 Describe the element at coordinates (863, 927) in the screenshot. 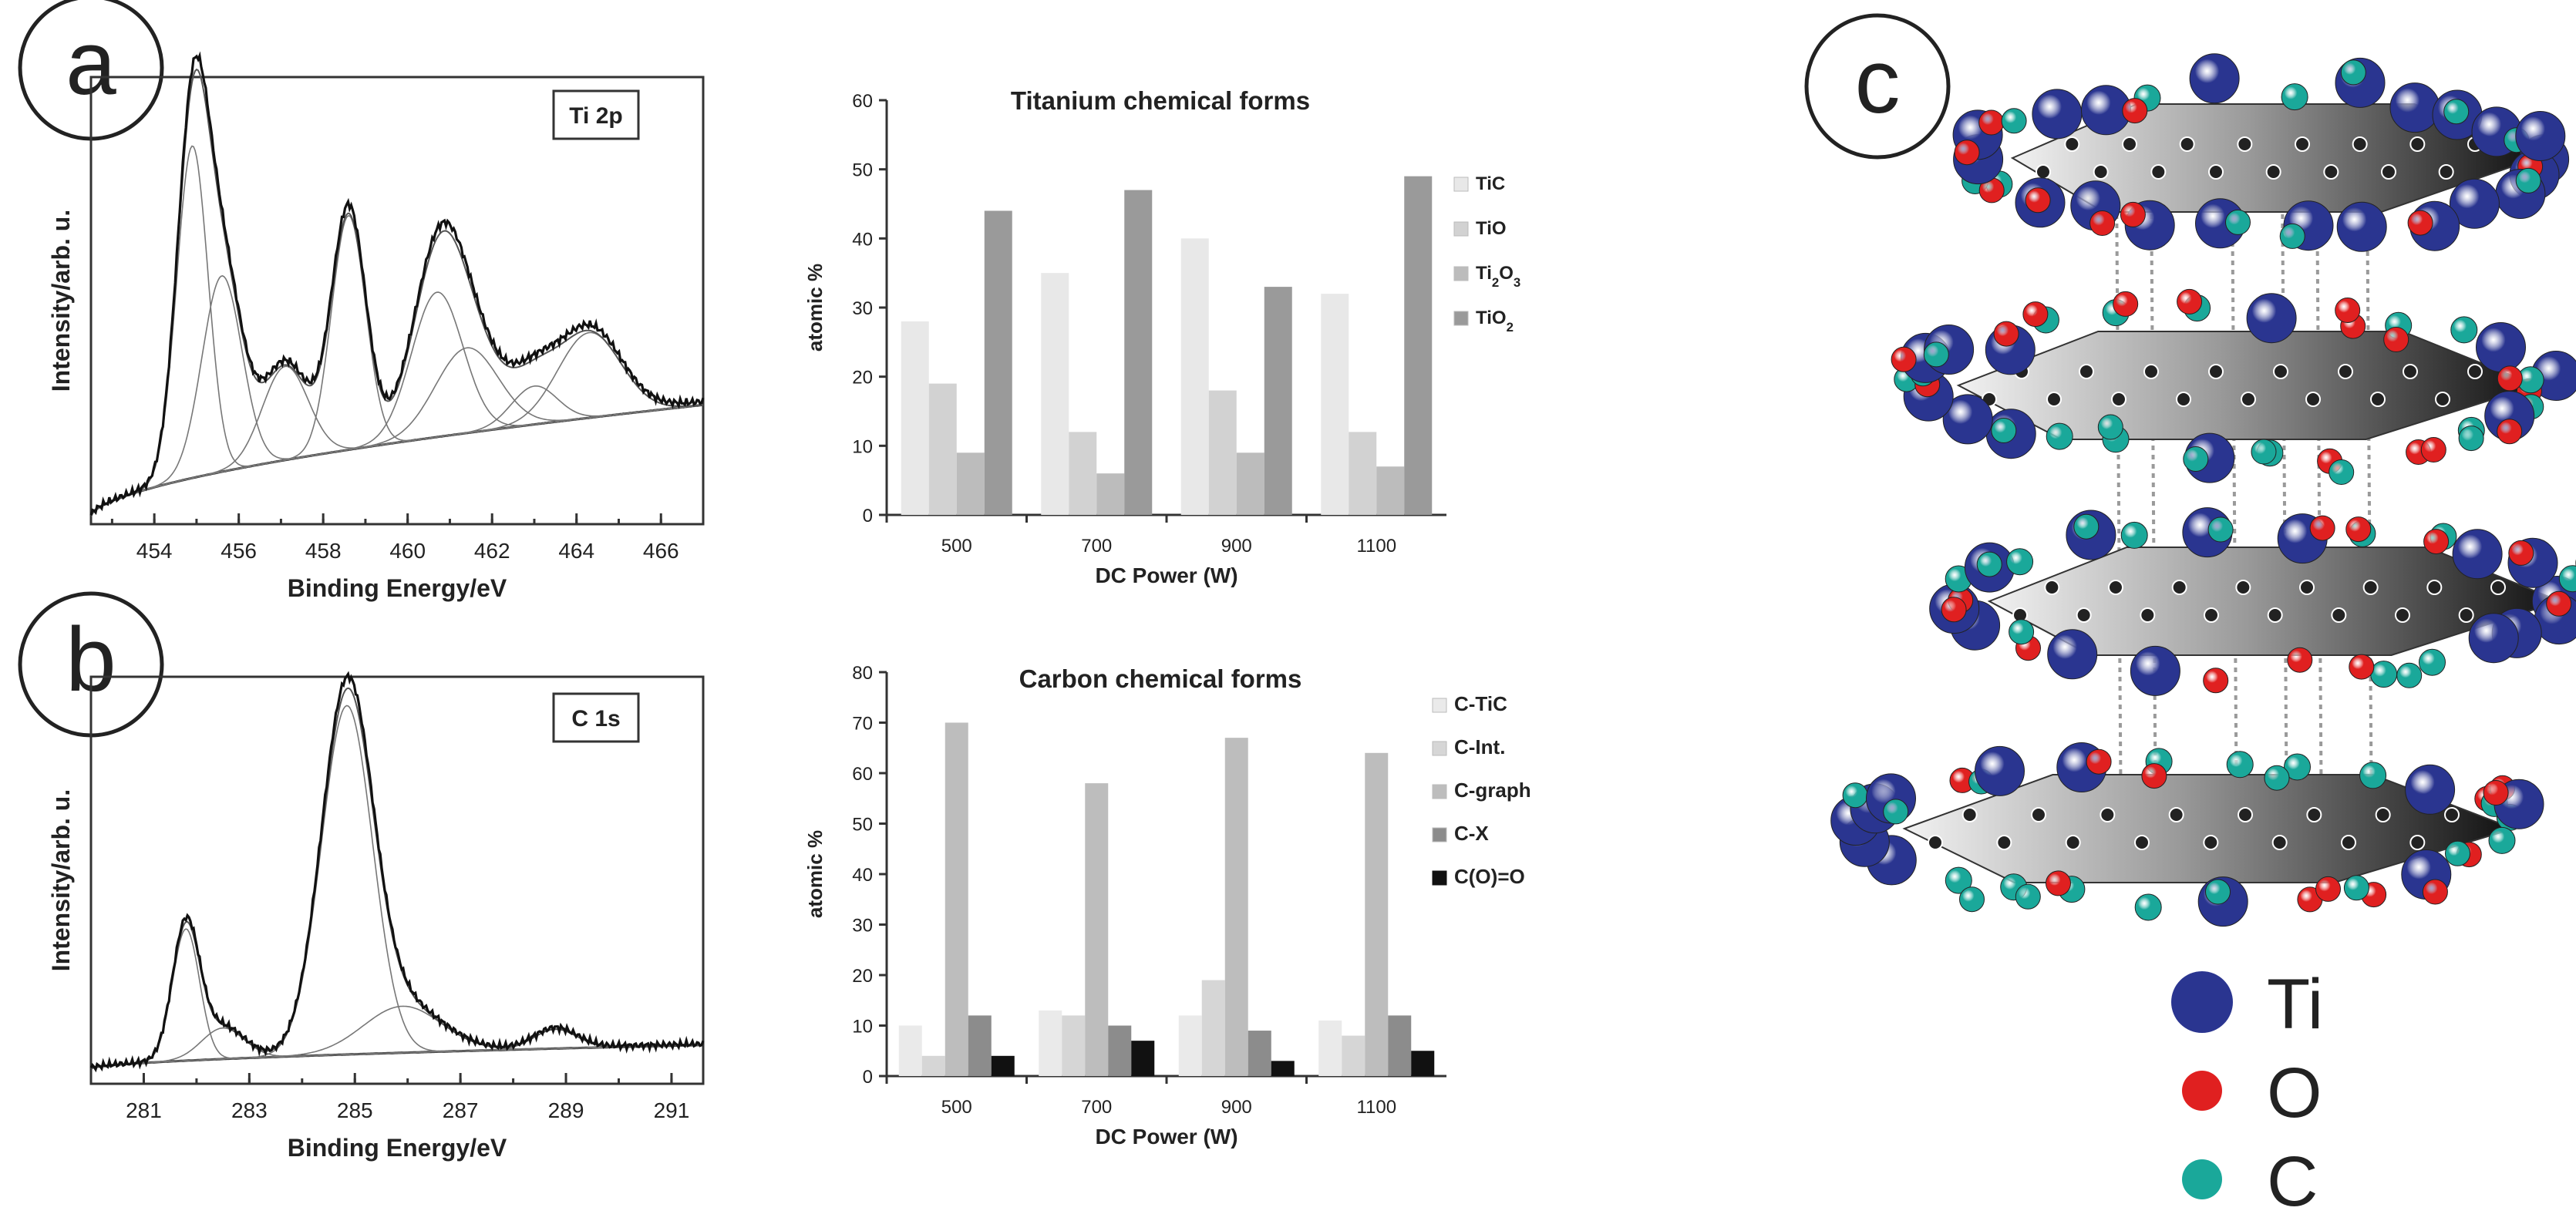

I see `y-tick-label: 30` at that location.